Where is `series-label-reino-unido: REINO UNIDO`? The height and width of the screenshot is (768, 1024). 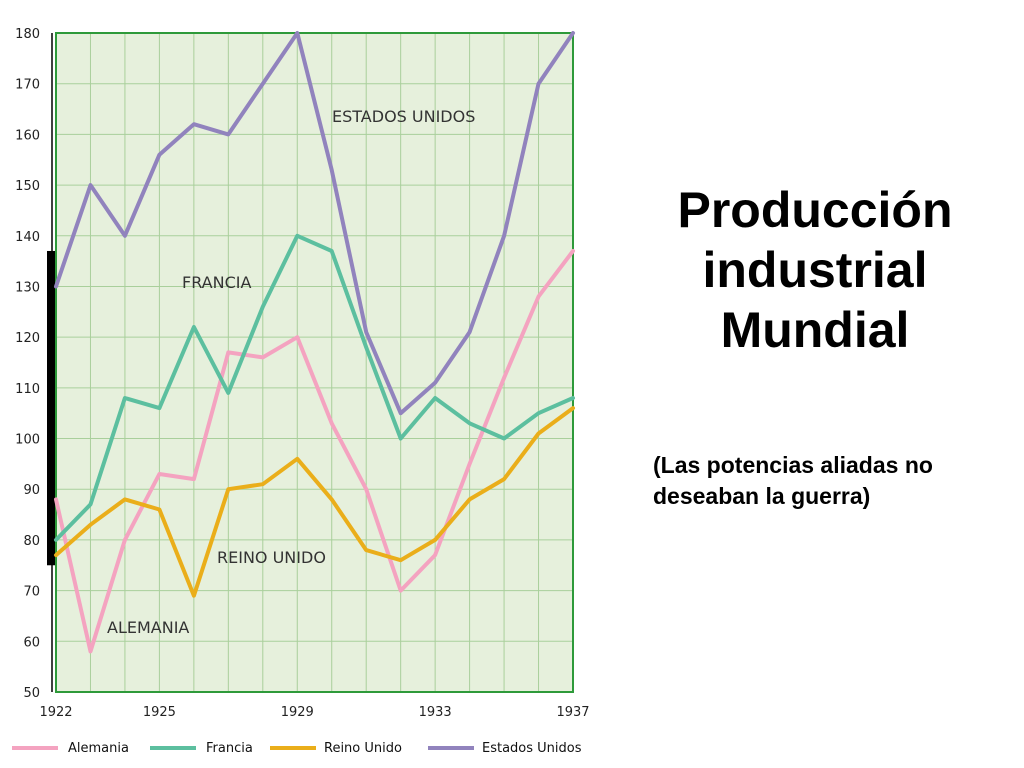
series-label-reino-unido: REINO UNIDO is located at coordinates (271, 557).